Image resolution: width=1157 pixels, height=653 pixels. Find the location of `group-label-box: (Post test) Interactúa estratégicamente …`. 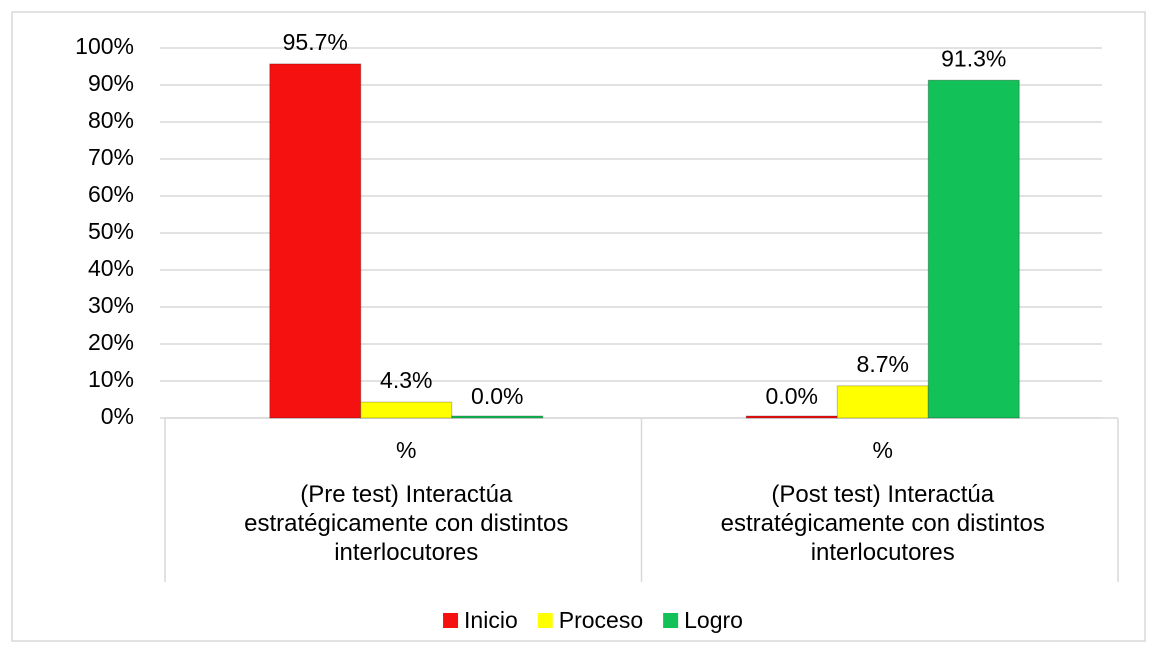

group-label-box: (Post test) Interactúa estratégicamente … is located at coordinates (882, 523).